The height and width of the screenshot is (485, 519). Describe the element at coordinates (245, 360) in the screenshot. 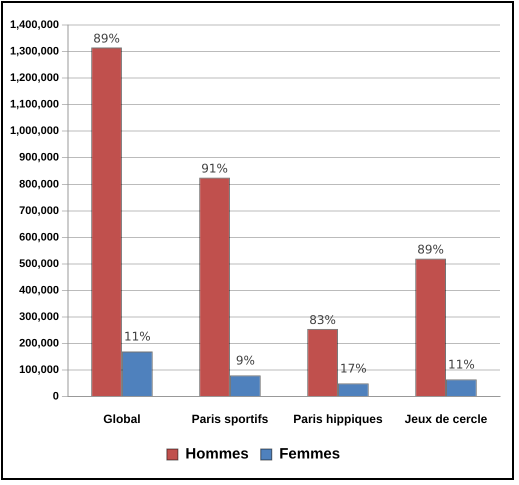

I see `annotation: 9%` at that location.